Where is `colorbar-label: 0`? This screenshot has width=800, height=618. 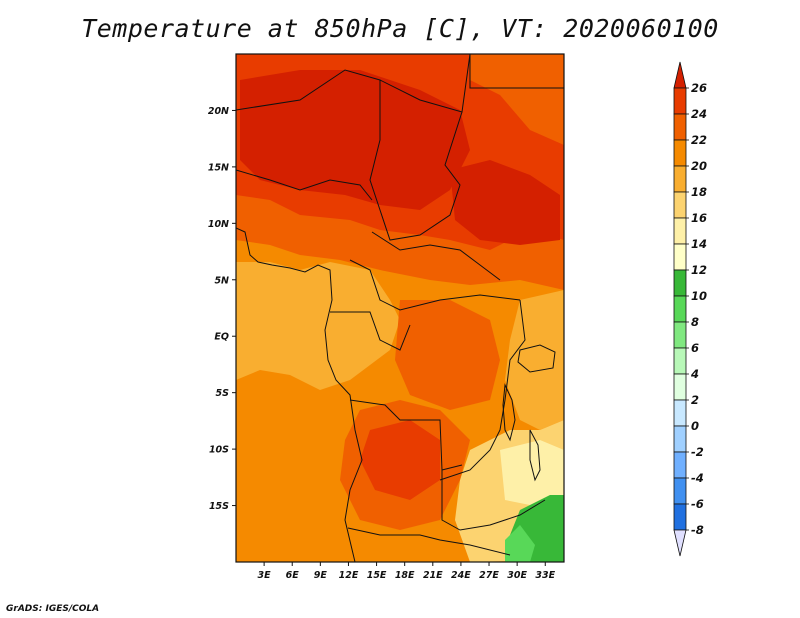 colorbar-label: 0 is located at coordinates (695, 426).